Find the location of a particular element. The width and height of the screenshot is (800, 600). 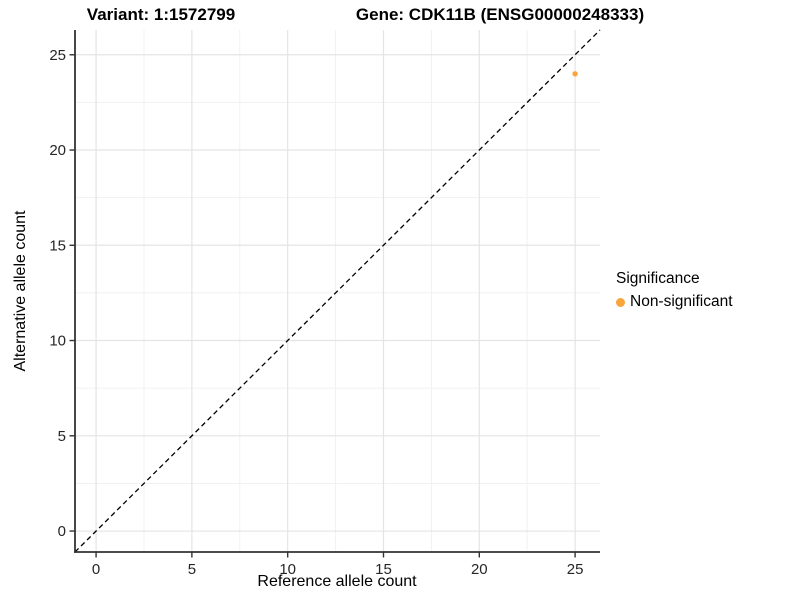

y-tick-label: 5 is located at coordinates (62, 436).